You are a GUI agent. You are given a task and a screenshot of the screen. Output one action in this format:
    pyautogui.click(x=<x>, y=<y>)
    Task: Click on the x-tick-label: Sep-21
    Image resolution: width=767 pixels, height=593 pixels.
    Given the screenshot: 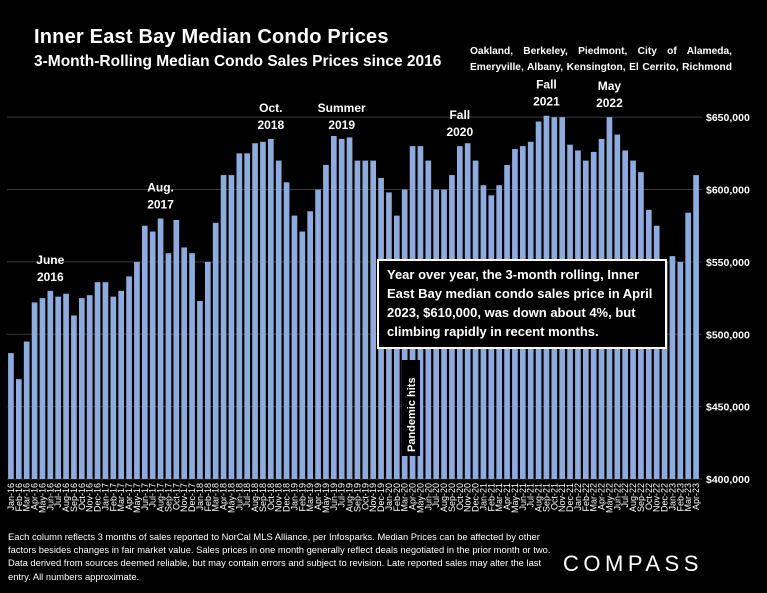 What is the action you would take?
    pyautogui.click(x=546, y=497)
    